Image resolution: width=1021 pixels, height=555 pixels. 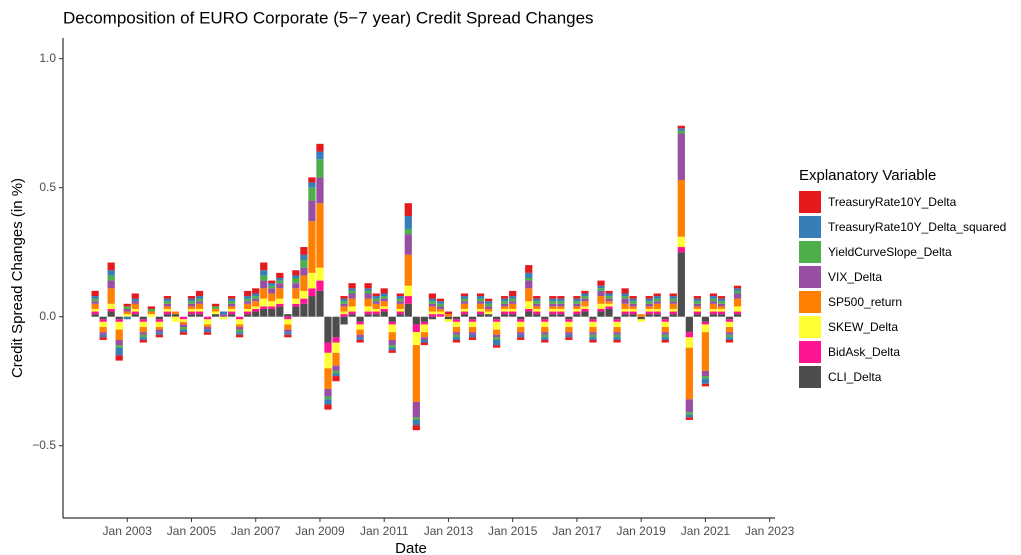 I want to click on x-tick-label: Jan 2013, so click(x=449, y=531).